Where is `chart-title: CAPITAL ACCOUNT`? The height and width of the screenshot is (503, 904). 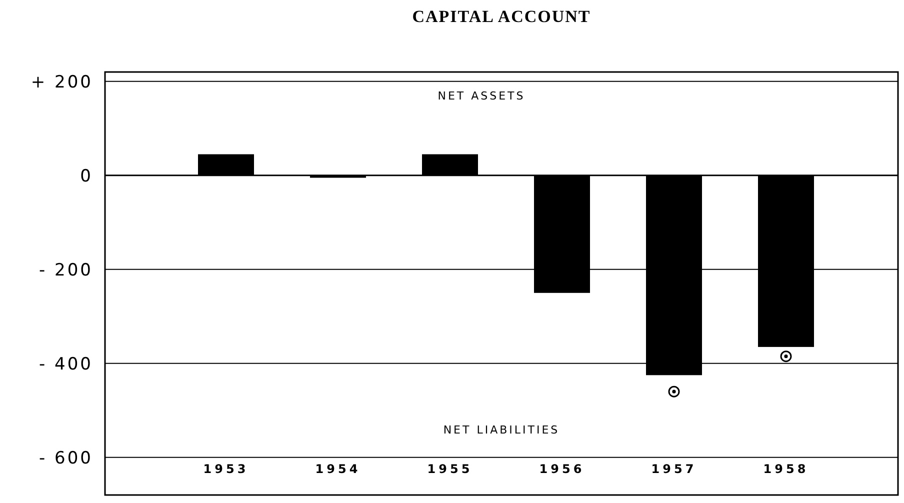
chart-title: CAPITAL ACCOUNT is located at coordinates (501, 16).